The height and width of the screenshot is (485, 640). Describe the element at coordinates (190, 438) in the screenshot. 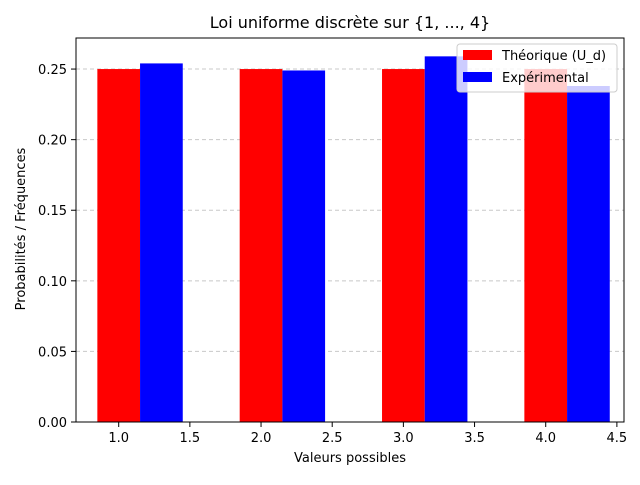

I see `x-tick-label: 1.5` at that location.